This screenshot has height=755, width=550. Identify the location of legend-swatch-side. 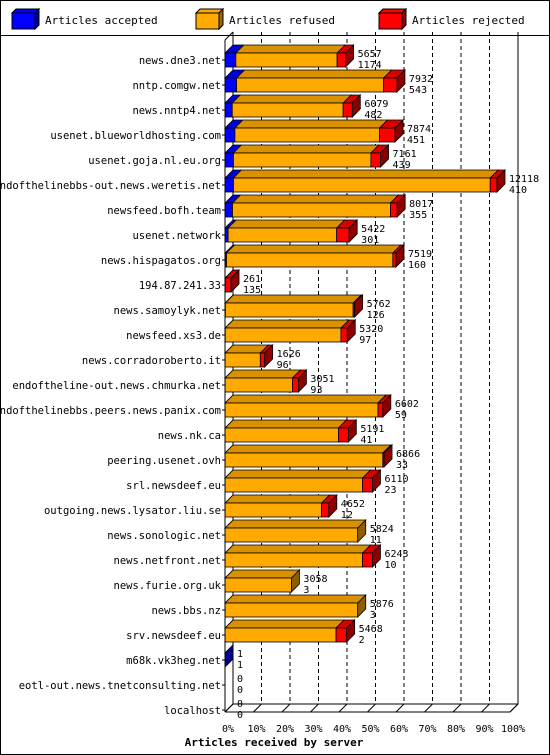
(37, 19).